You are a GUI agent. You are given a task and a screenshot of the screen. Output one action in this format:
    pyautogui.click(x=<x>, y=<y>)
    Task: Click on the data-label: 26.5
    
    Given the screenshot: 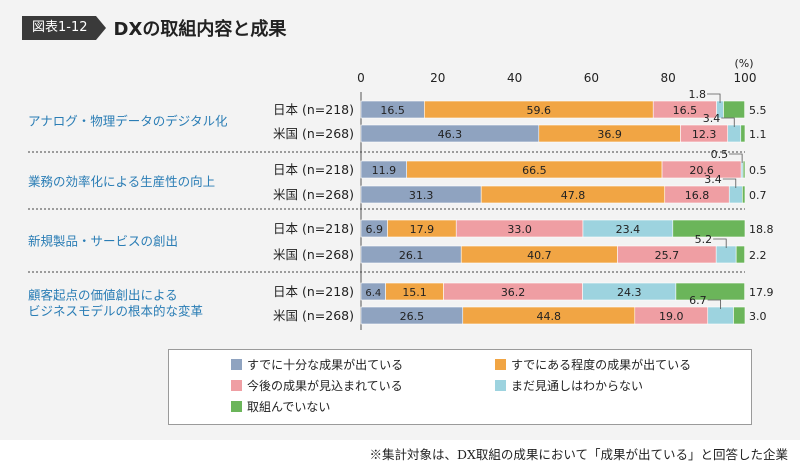 What is the action you would take?
    pyautogui.click(x=412, y=316)
    